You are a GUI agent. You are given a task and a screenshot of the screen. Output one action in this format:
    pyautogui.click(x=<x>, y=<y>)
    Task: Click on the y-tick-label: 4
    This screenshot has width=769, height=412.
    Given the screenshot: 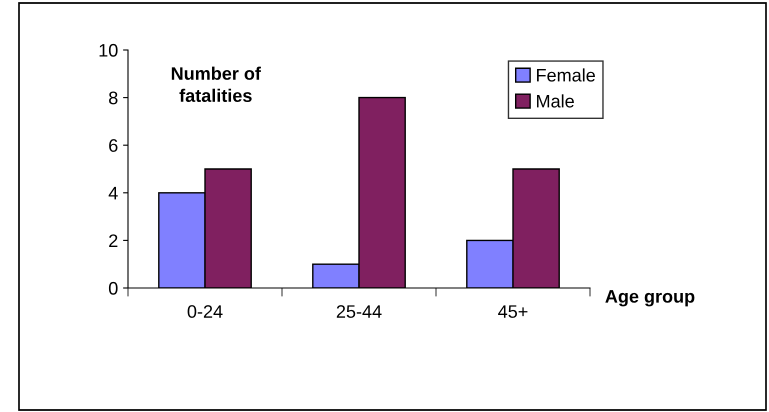 What is the action you would take?
    pyautogui.click(x=113, y=193)
    